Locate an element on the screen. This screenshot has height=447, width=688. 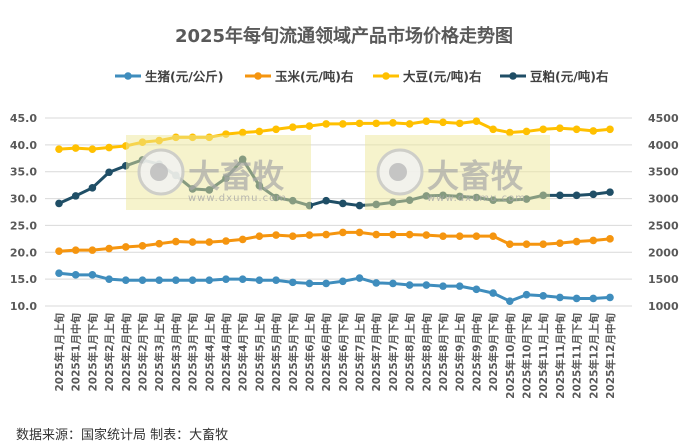
x-tick-label: 2025年4月上旬 is located at coordinates (209, 352).